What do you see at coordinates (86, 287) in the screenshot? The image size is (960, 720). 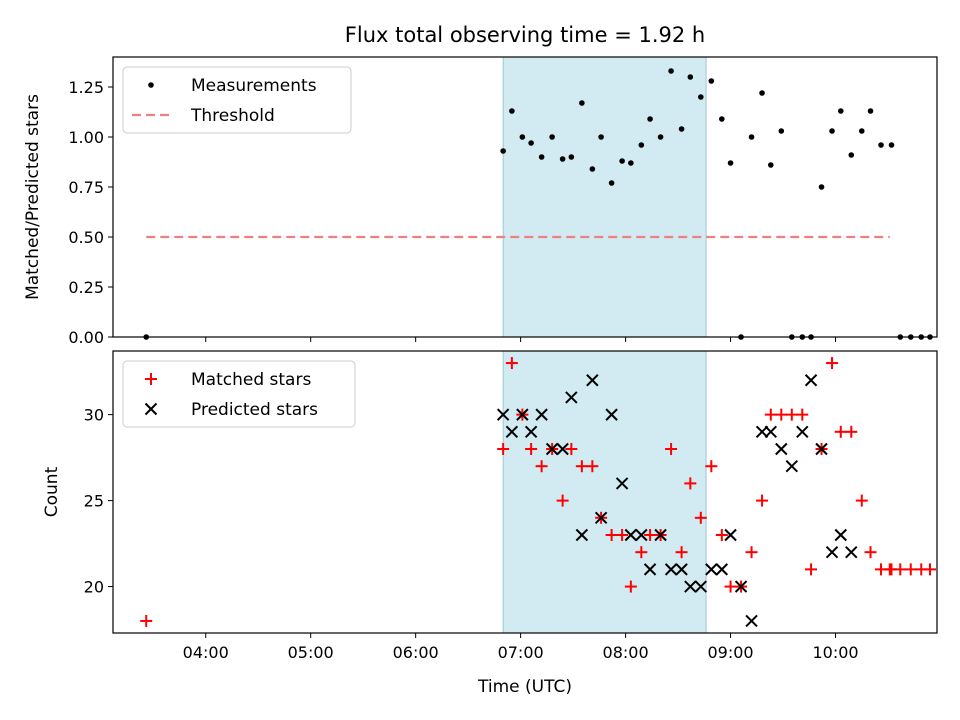 I see `y-tick-label: 0.25` at bounding box center [86, 287].